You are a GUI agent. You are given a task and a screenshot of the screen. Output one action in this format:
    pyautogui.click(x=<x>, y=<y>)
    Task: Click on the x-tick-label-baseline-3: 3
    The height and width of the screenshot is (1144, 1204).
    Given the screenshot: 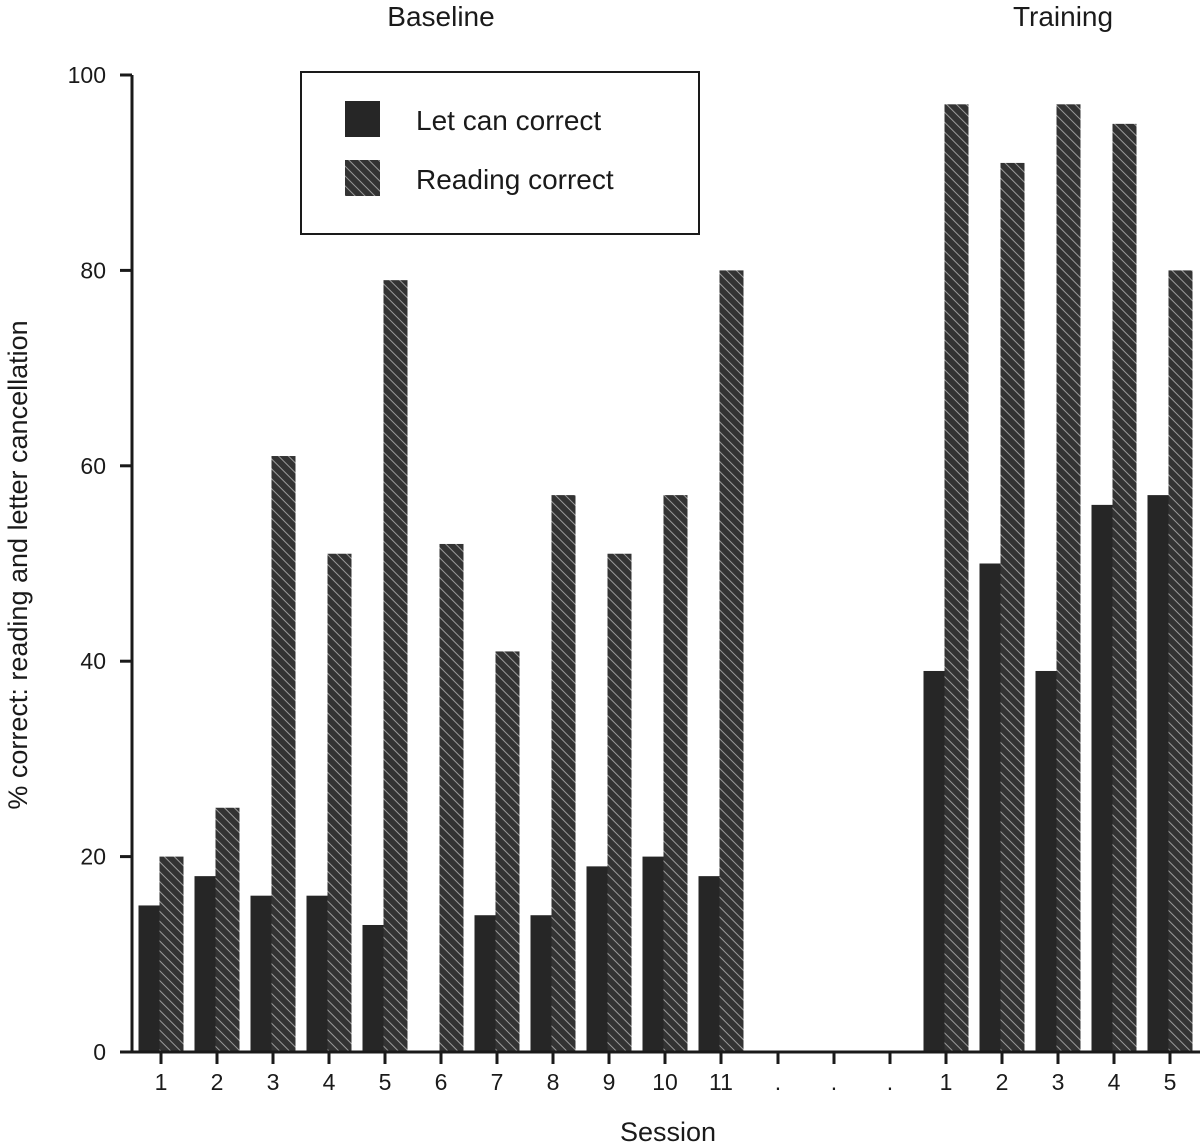 What is the action you would take?
    pyautogui.click(x=273, y=1082)
    